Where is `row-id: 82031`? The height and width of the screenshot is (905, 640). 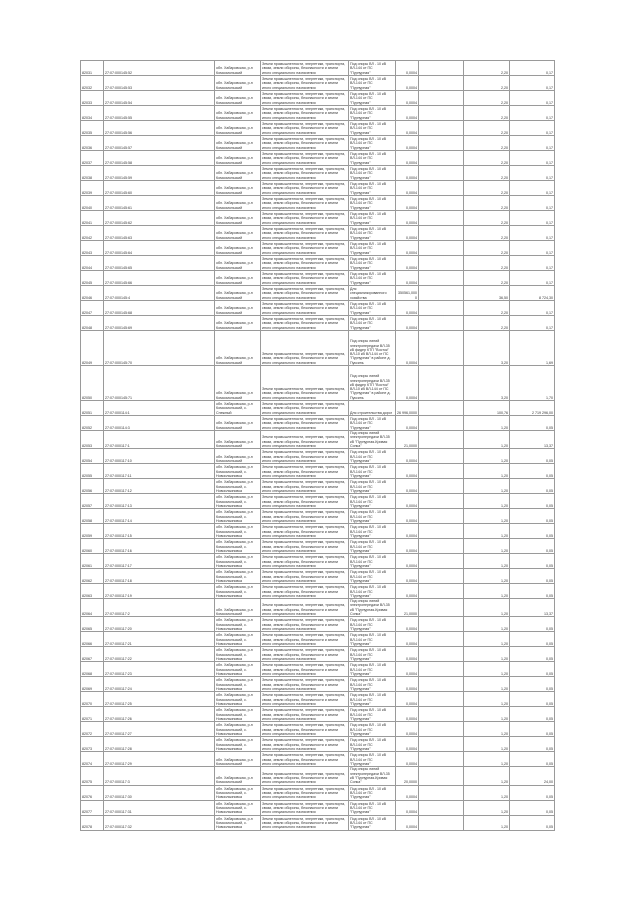 row-id: 82031 is located at coordinates (92, 68).